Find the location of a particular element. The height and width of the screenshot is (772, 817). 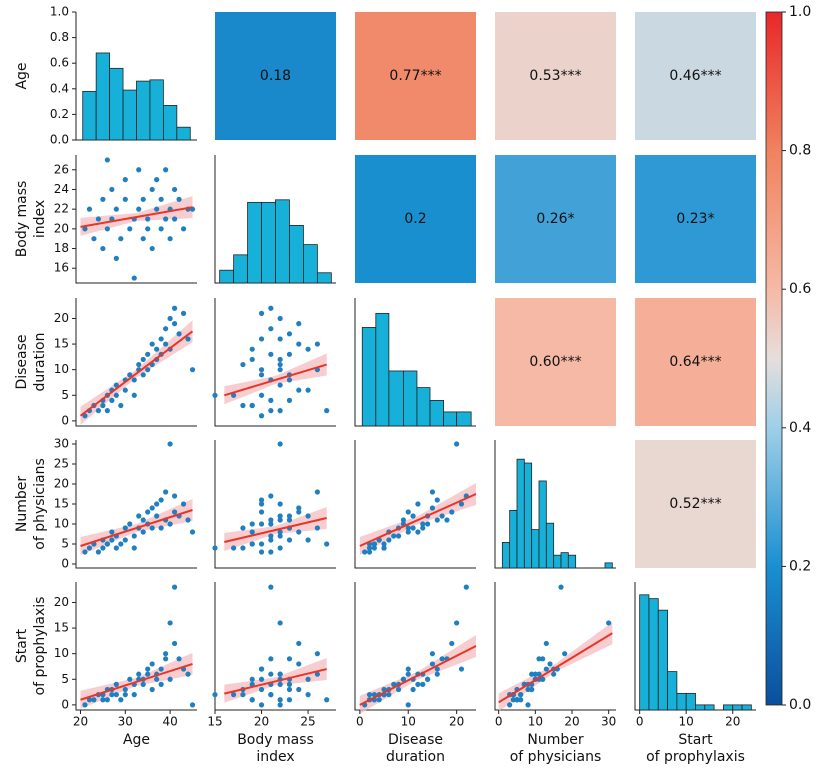

x-axis-label: Age is located at coordinates (136, 740).